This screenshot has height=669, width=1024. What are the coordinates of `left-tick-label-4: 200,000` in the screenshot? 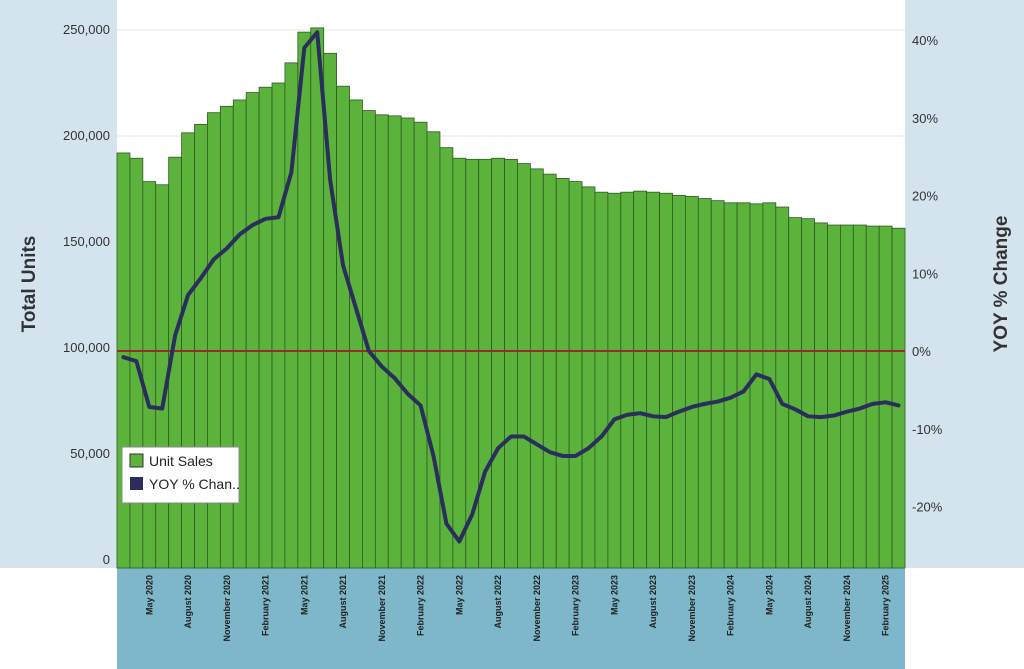 It's located at (86, 135).